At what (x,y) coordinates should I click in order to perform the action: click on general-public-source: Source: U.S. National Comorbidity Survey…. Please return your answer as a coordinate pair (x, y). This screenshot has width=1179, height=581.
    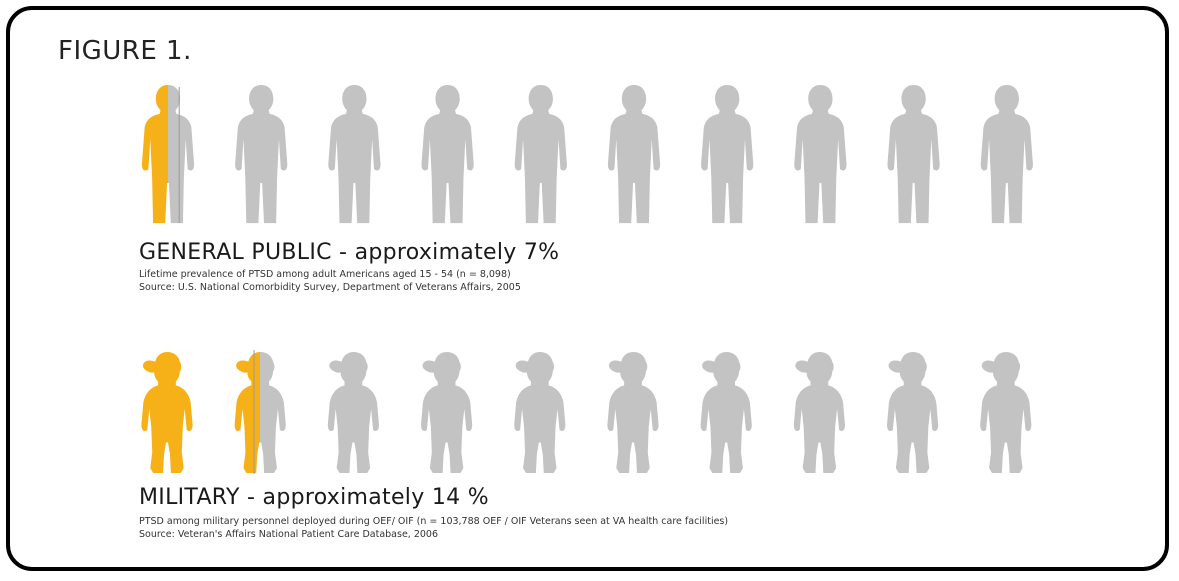
    Looking at the image, I should click on (330, 287).